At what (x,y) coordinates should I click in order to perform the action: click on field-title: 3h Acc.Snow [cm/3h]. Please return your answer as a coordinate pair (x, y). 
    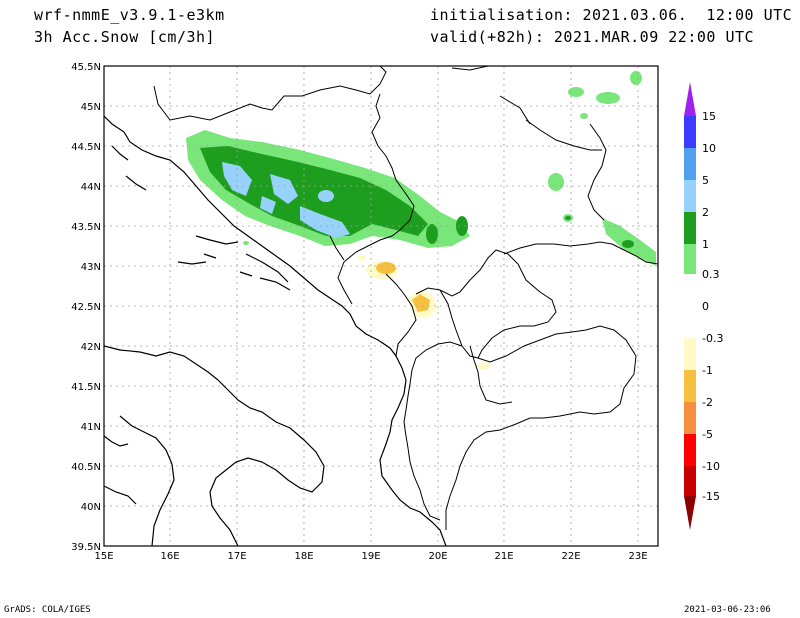
    Looking at the image, I should click on (125, 37).